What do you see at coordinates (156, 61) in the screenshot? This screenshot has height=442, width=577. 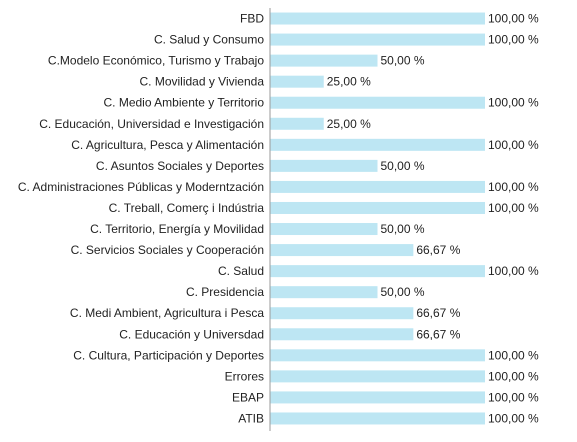 I see `category-label: C.Modelo Económico, Turismo y Trabajo` at bounding box center [156, 61].